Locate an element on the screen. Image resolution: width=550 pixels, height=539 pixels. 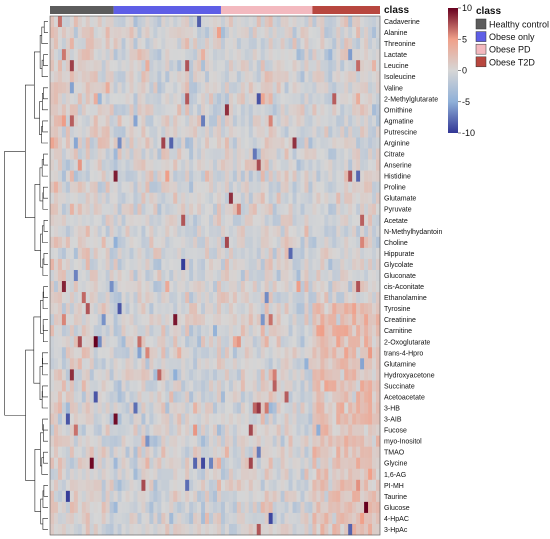
row-label: Putrescine is located at coordinates (400, 132).